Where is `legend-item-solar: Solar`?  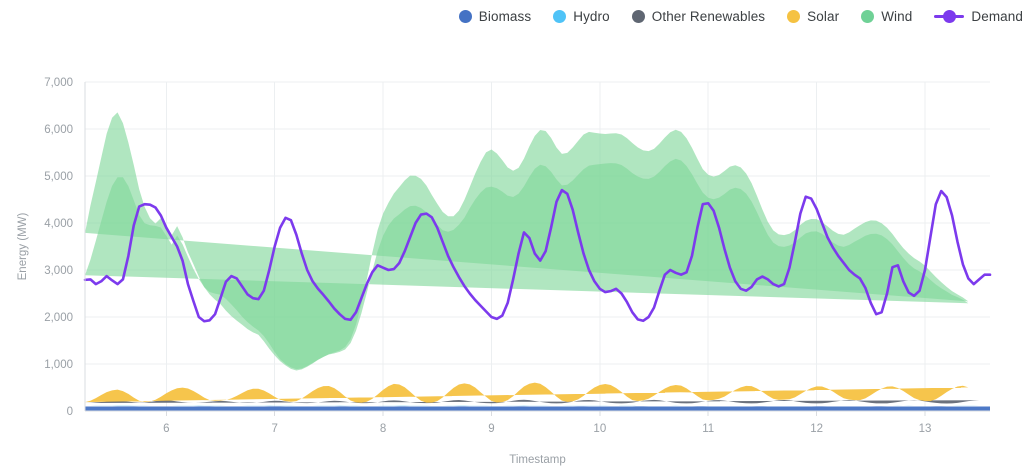
legend-item-solar: Solar is located at coordinates (813, 16).